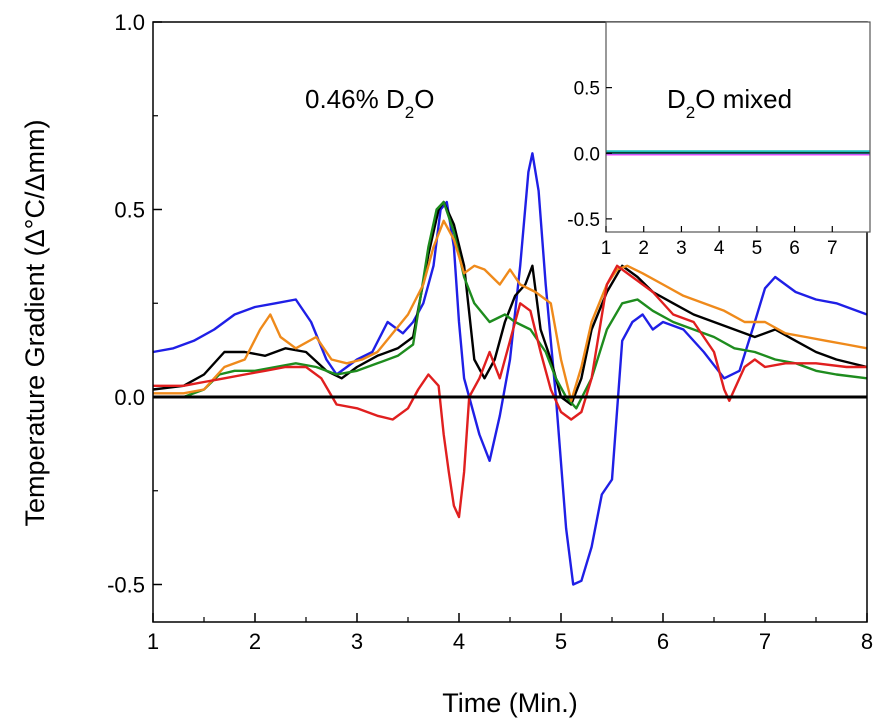 This screenshot has height=725, width=876. I want to click on inset-background, so click(738, 127).